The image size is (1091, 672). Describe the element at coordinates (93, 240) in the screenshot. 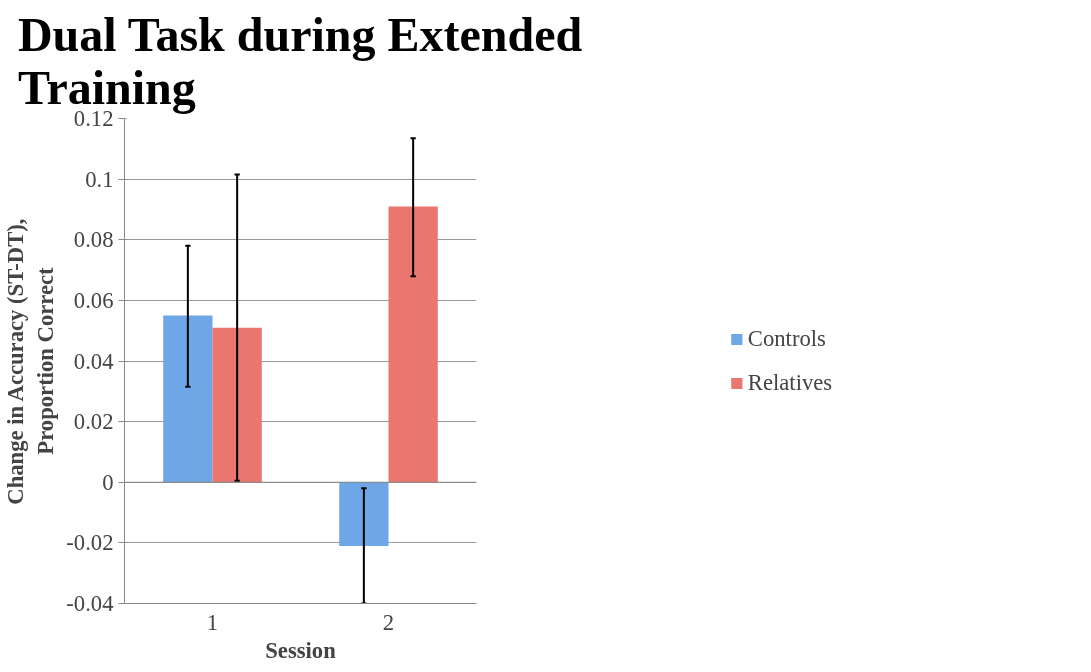

I see `y-tick-label: 0.08` at that location.